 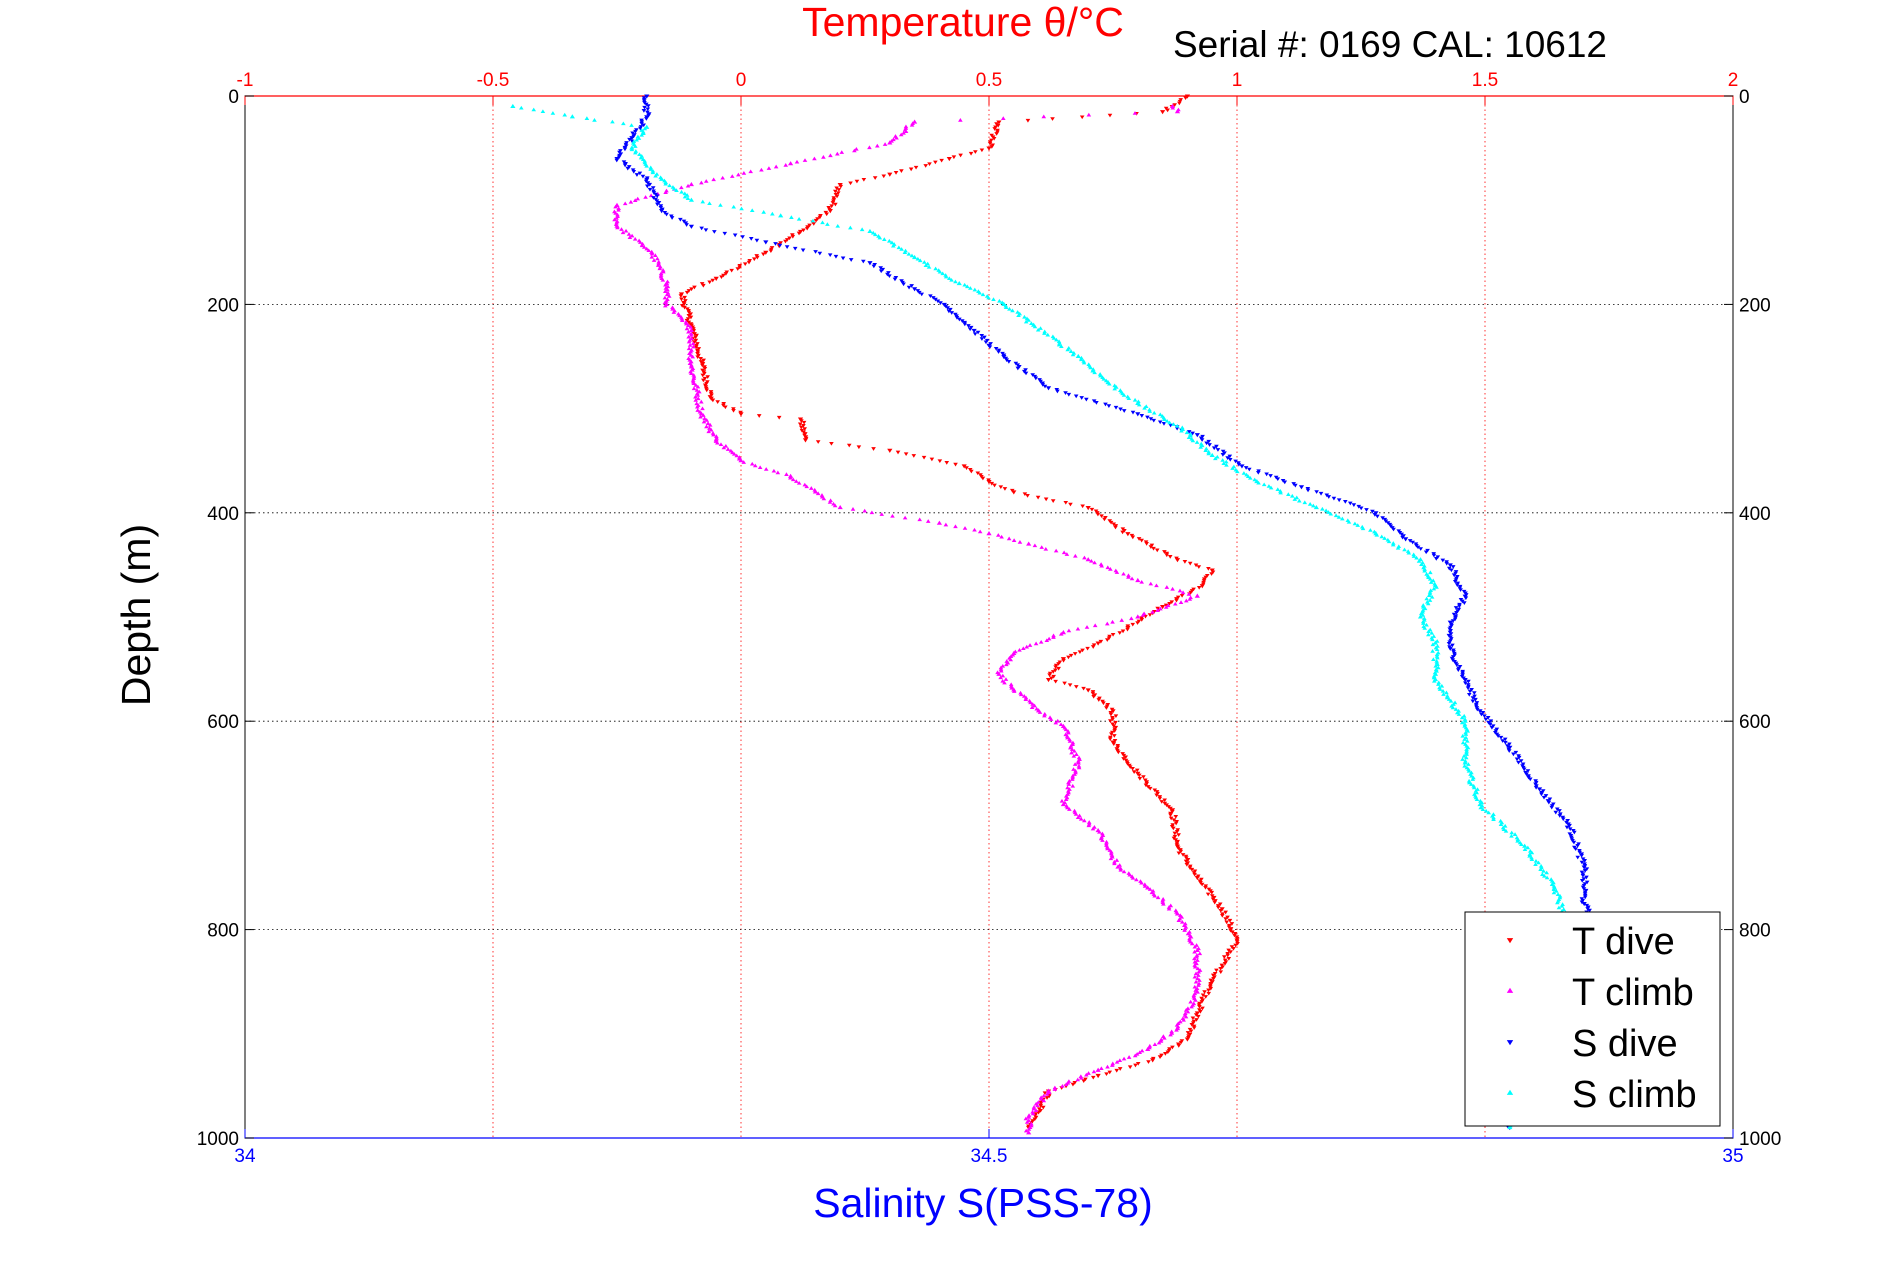 I want to click on bottom-tick-label: 34.5, so click(x=989, y=1156).